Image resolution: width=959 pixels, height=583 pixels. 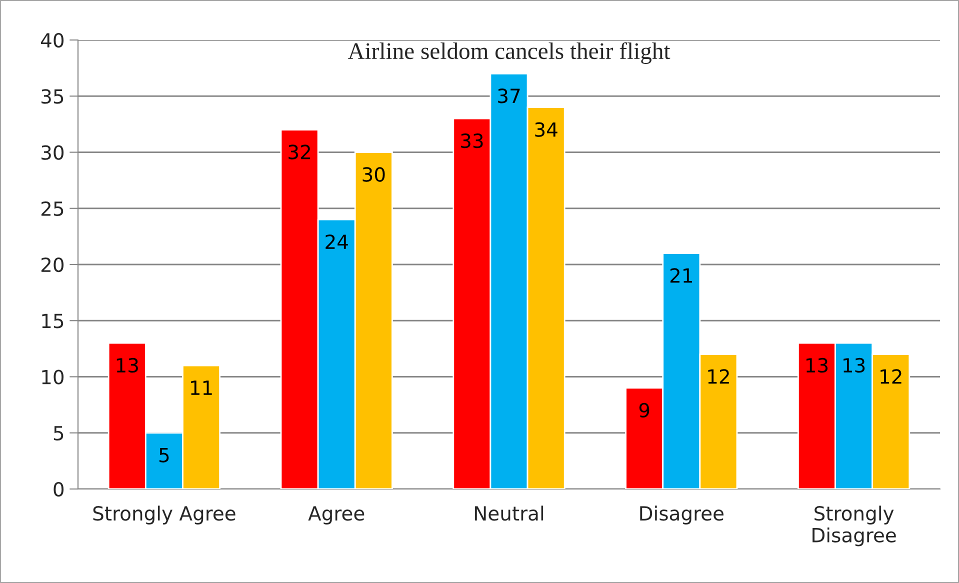 I want to click on y-tick-label: 30, so click(x=53, y=152).